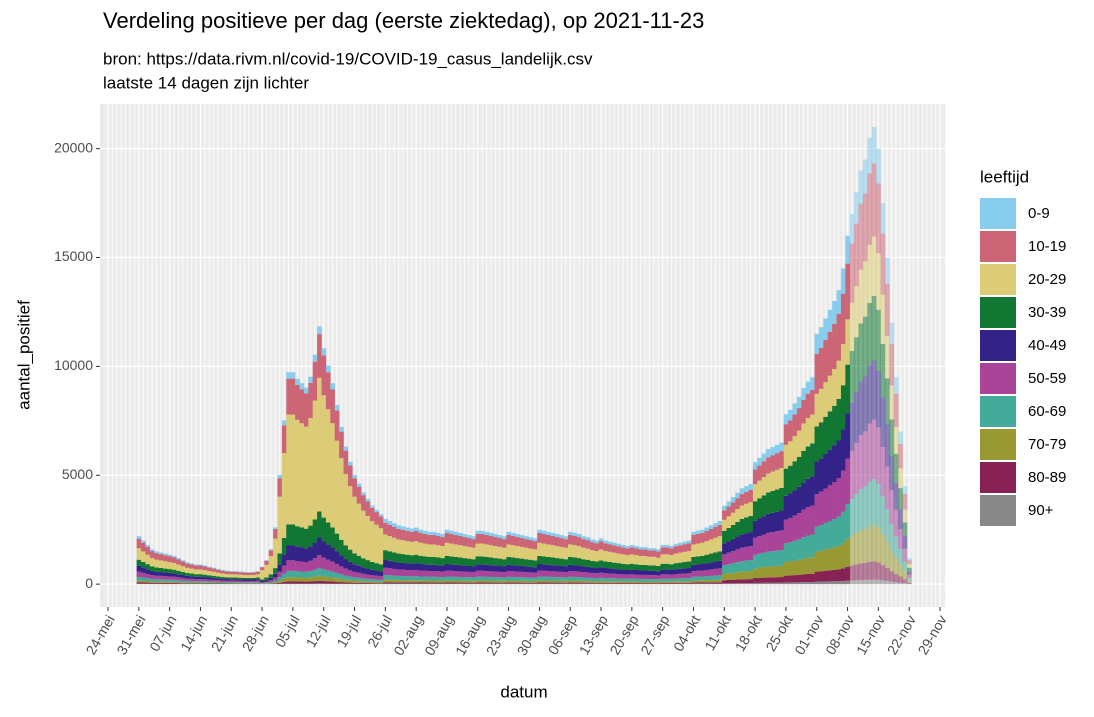  I want to click on legend-label: 80-89, so click(1047, 477).